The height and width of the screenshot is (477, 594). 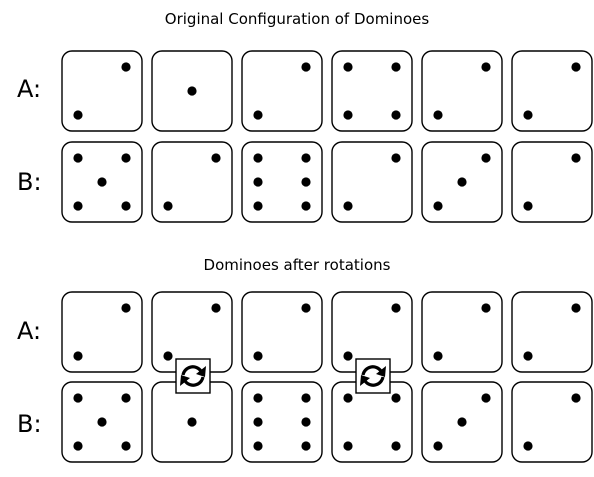 What do you see at coordinates (297, 265) in the screenshot?
I see `section-title-after: Dominoes after rotations` at bounding box center [297, 265].